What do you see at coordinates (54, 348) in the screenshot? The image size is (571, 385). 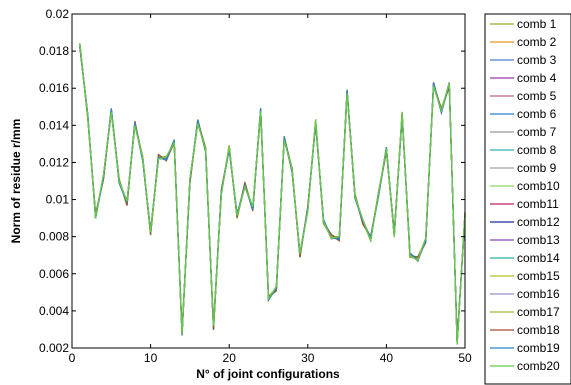 I see `y-tick-label: 0.002` at bounding box center [54, 348].